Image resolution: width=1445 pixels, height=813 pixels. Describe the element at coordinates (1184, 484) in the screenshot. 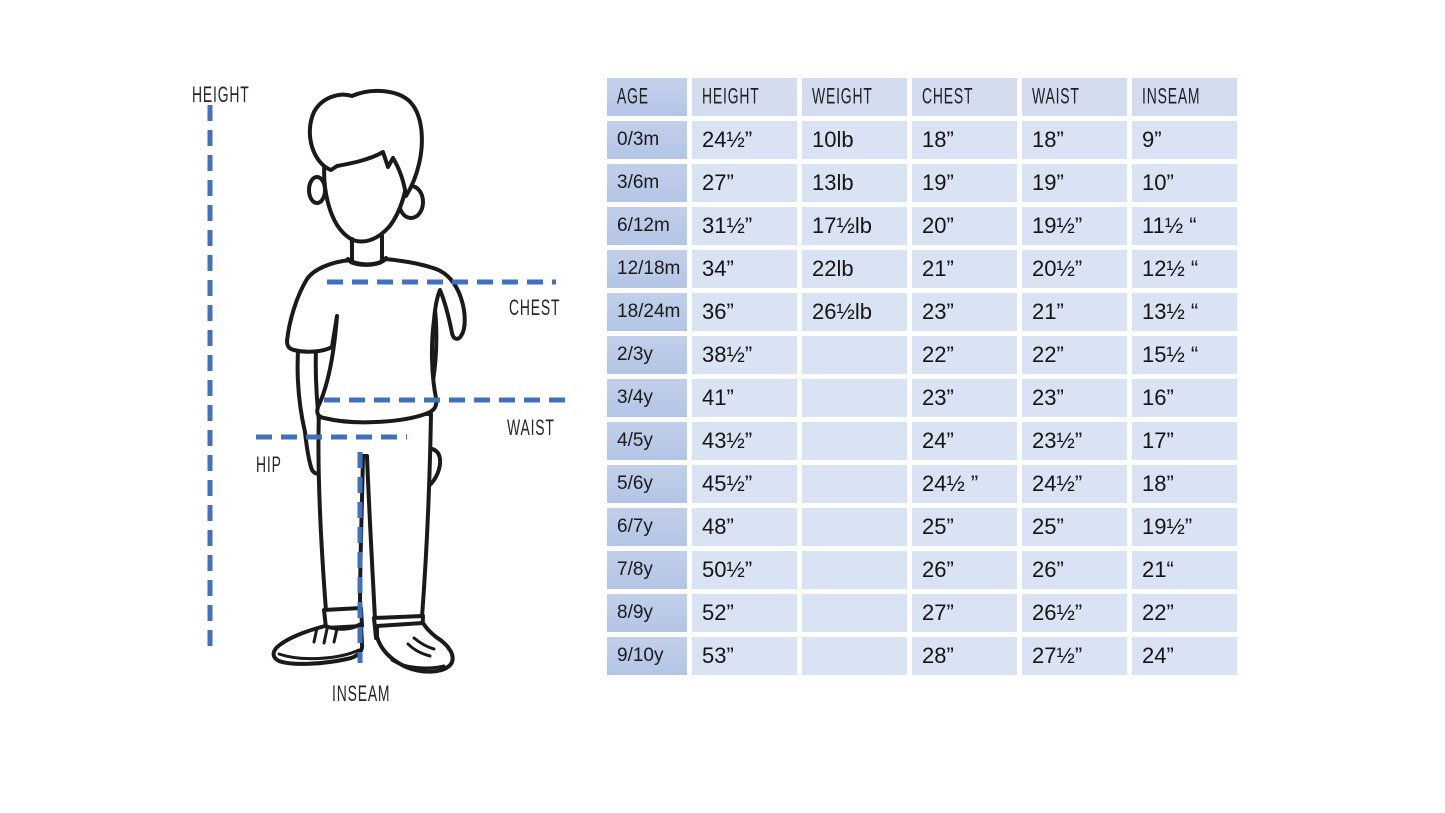

I see `inseam-cell: 18”` at that location.